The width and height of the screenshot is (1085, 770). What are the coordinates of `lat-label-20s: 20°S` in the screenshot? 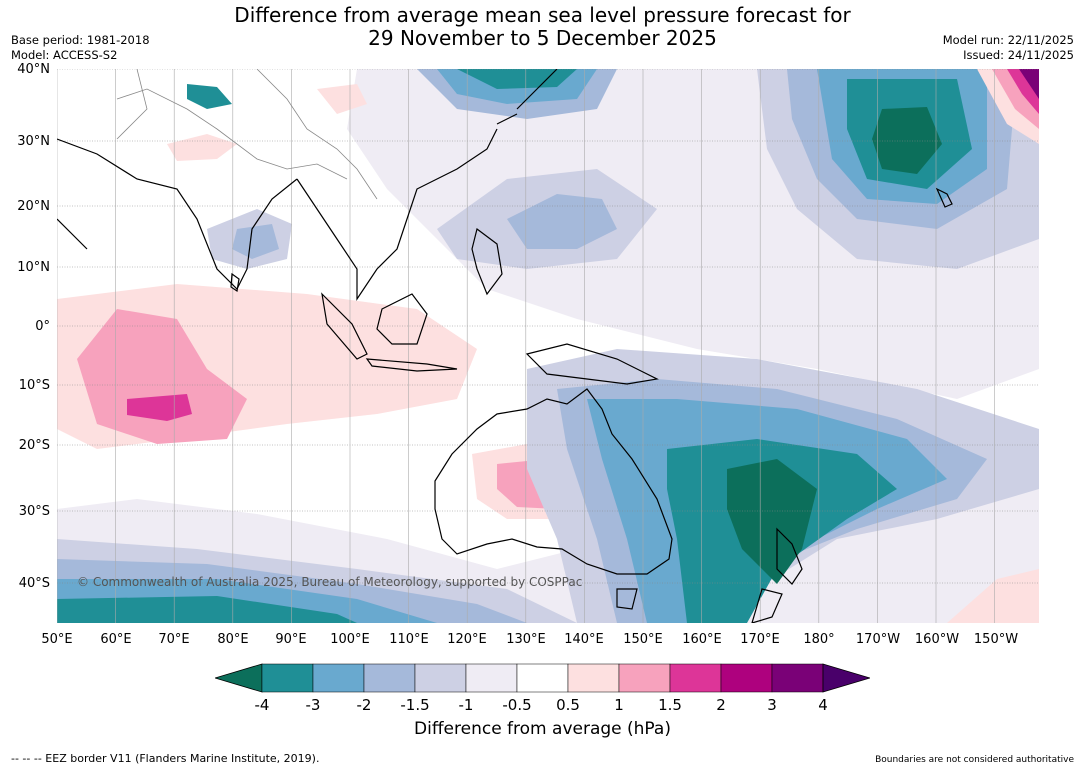 It's located at (34, 445).